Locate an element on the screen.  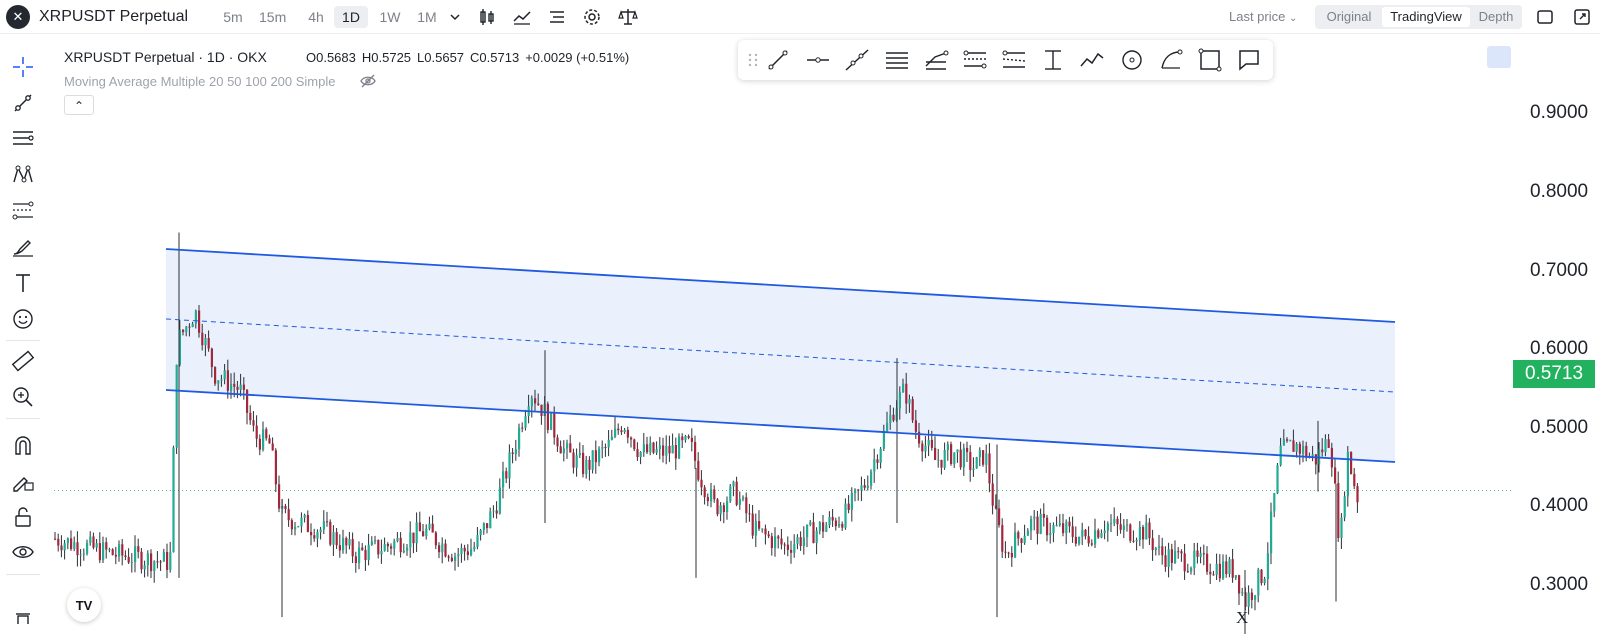
zoom-in-icon is located at coordinates (23, 397).